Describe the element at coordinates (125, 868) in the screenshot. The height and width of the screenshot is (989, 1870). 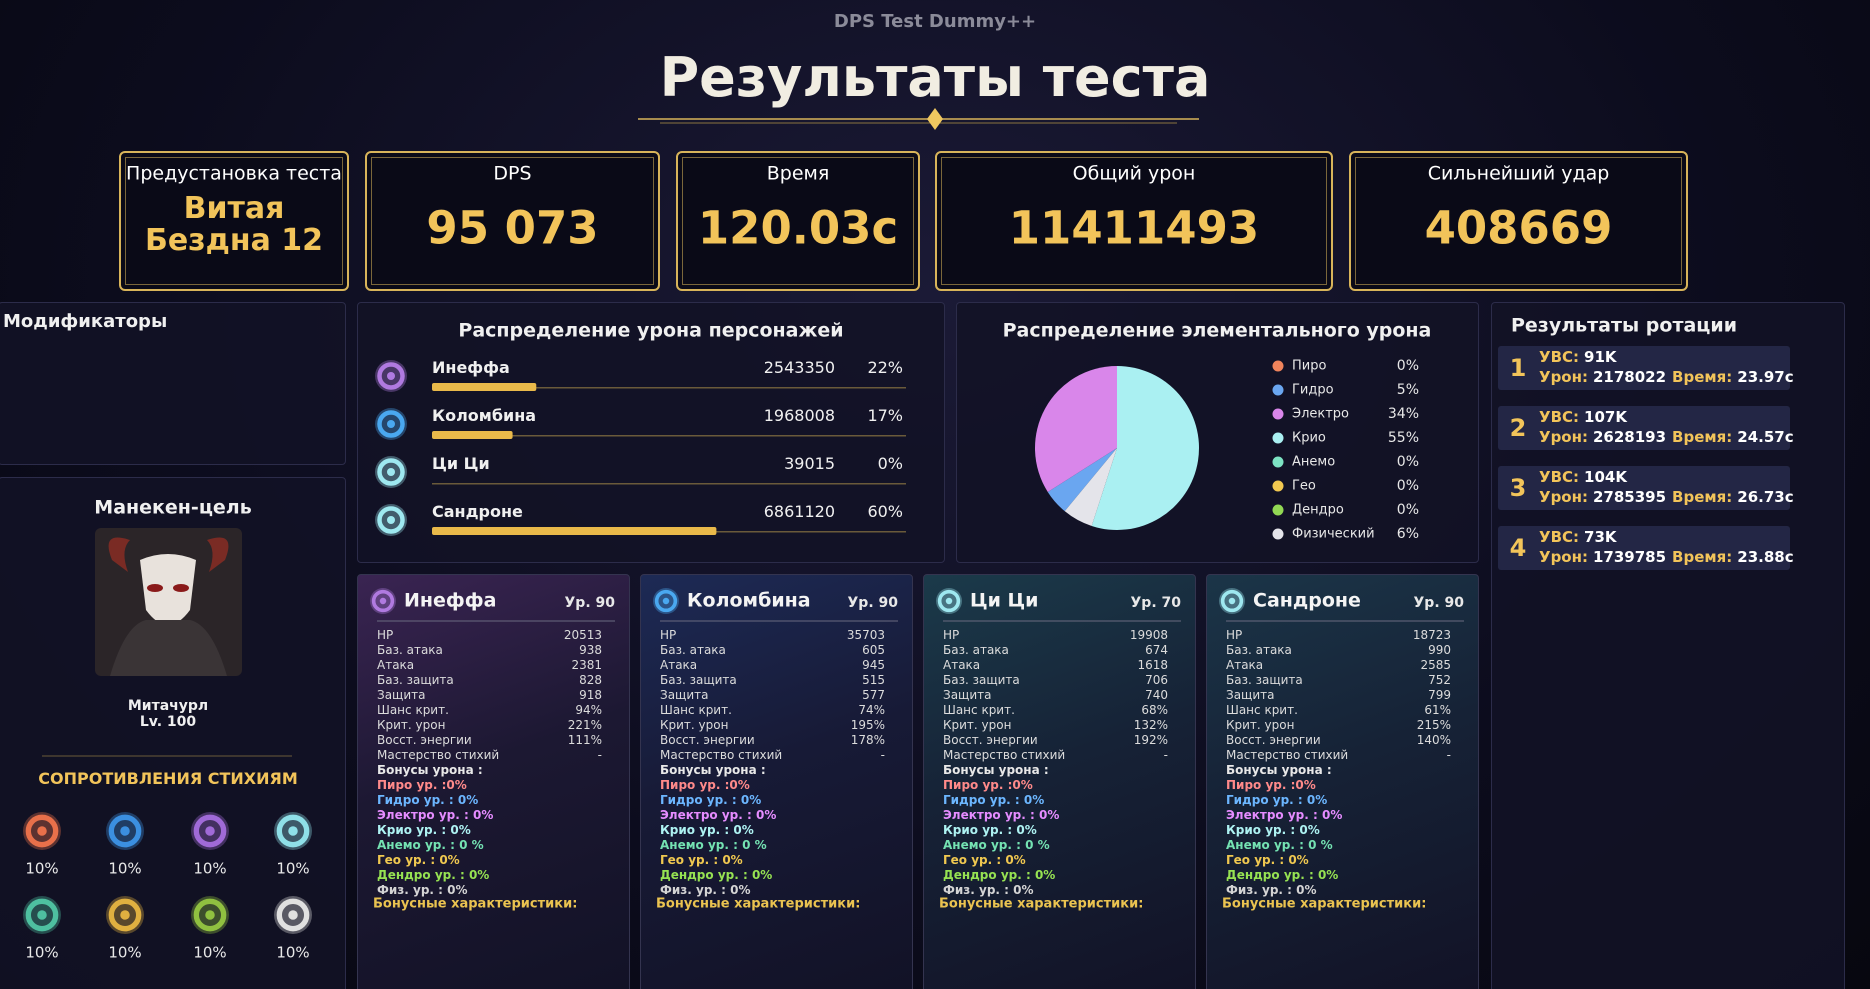
I see `resistance-value: 10%` at that location.